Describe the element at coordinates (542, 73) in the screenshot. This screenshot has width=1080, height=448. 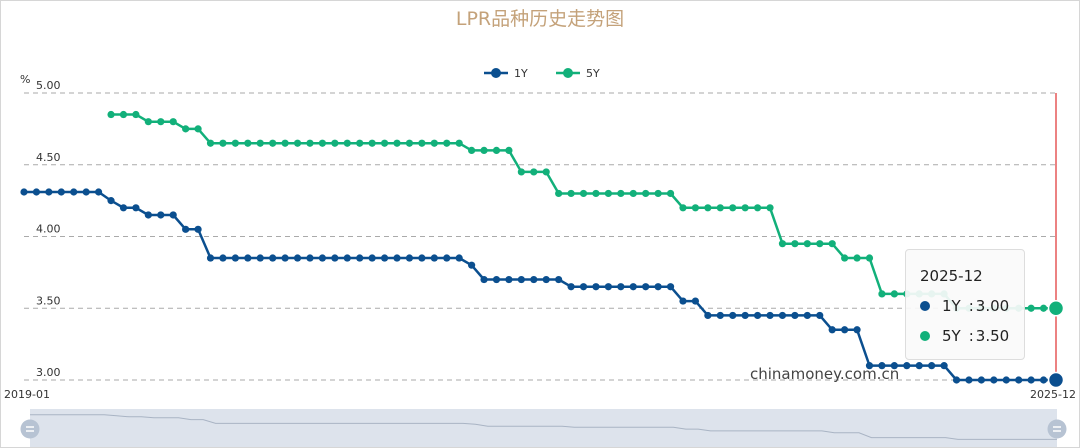
I see `chart-legend: 1Y 5Y` at that location.